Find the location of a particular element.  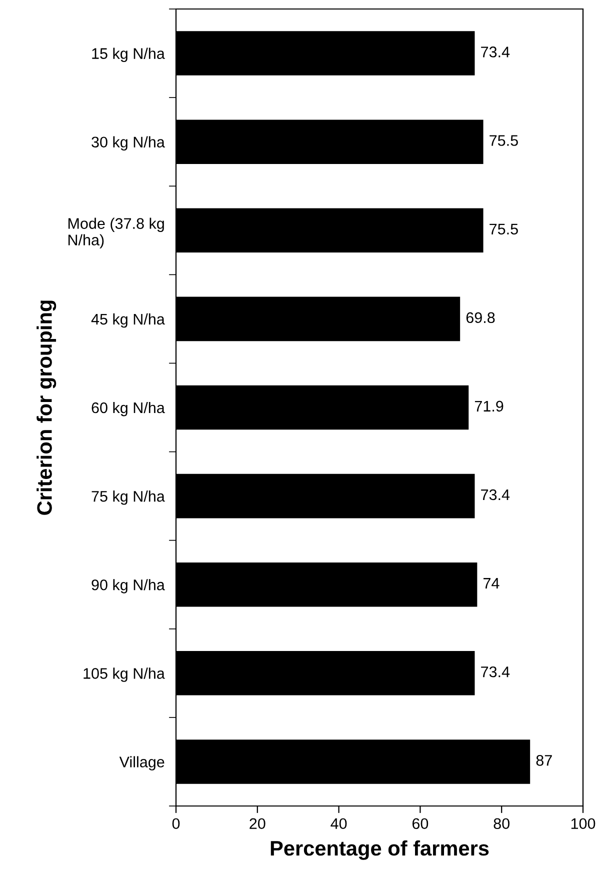

y-tick-label: Village is located at coordinates (141, 763).